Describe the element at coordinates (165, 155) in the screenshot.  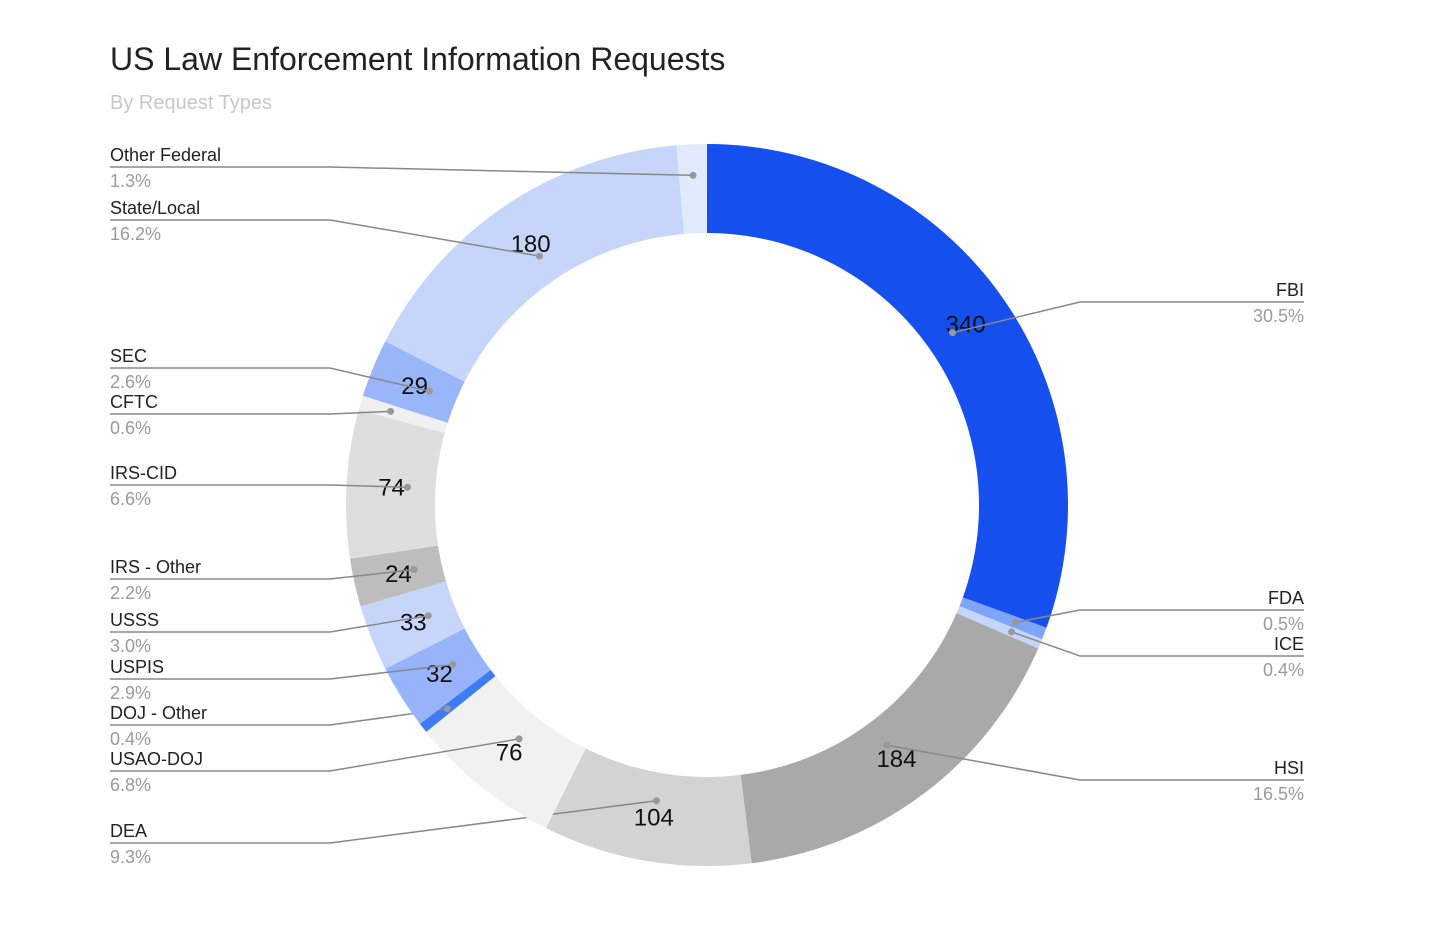
I see `slice-name-label: Other Federal` at that location.